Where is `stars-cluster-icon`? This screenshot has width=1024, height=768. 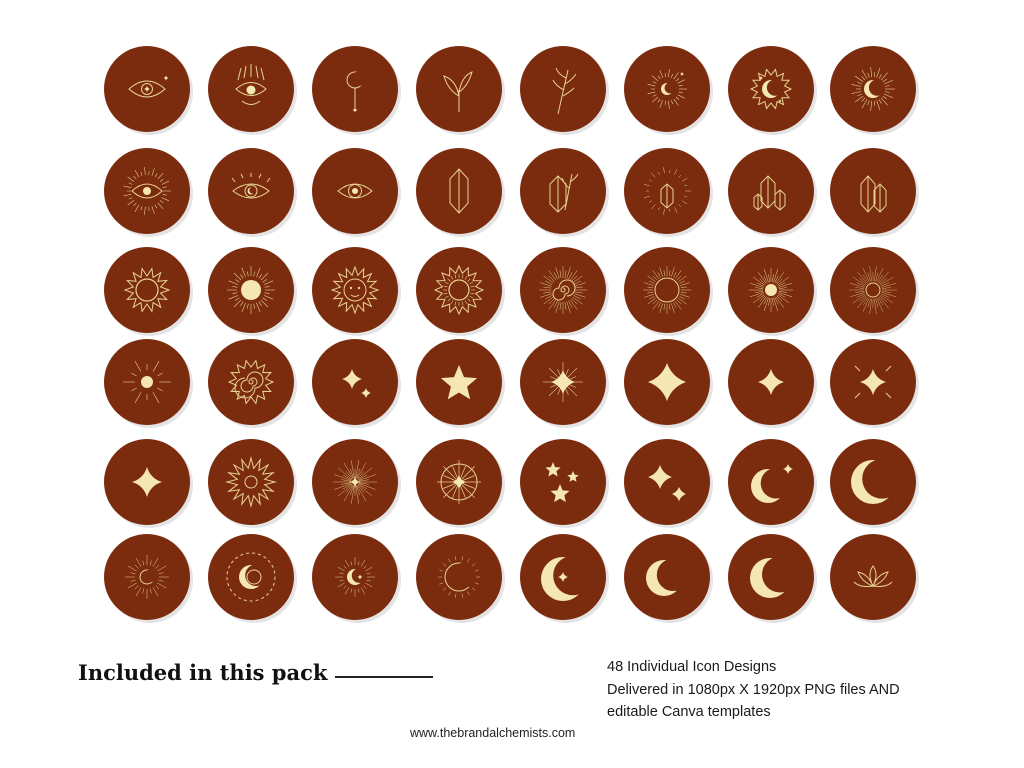 stars-cluster-icon is located at coordinates (563, 482).